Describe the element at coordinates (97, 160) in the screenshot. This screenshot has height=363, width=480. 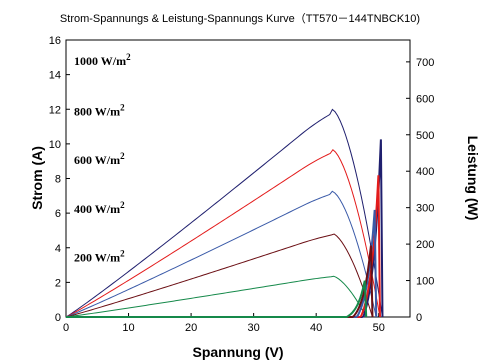
I see `irradiance-label-text: 600 W/m` at that location.